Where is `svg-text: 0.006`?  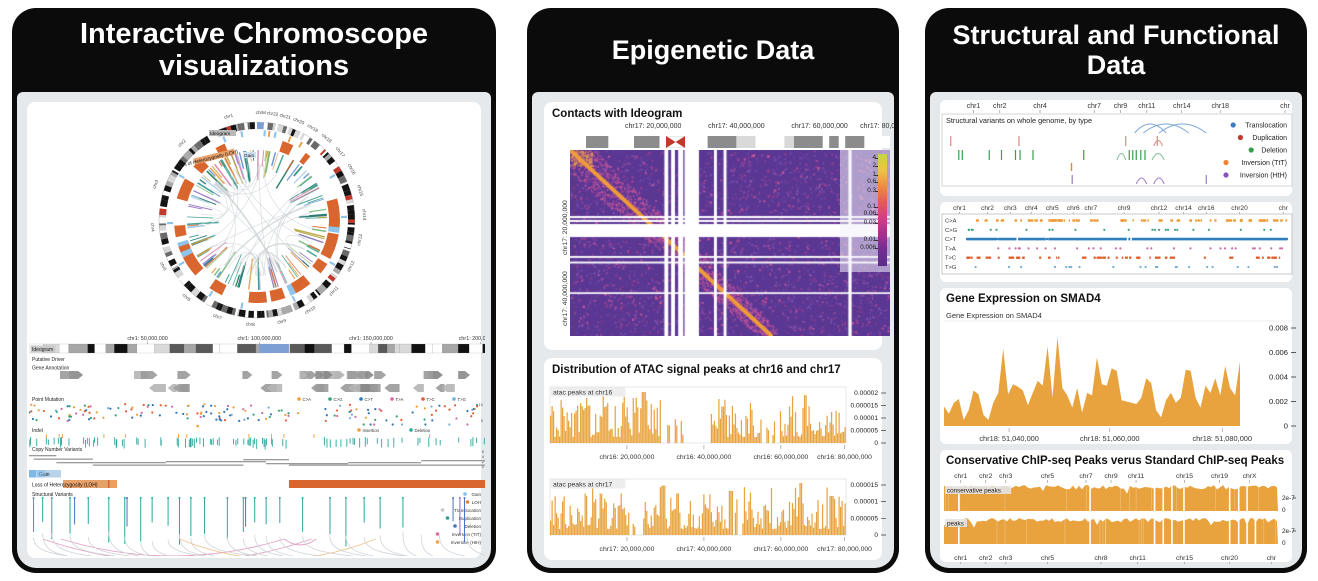 svg-text: 0.006 is located at coordinates (1278, 352).